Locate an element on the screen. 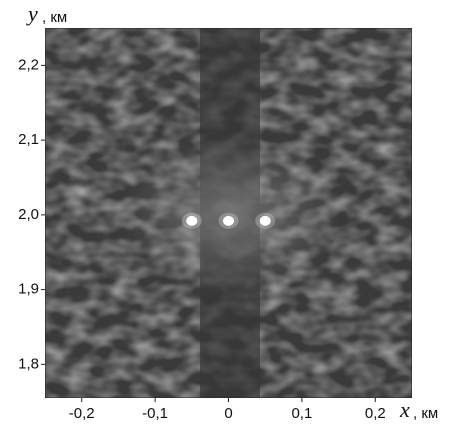 The width and height of the screenshot is (456, 438). y-axis-unit: , км is located at coordinates (54, 17).